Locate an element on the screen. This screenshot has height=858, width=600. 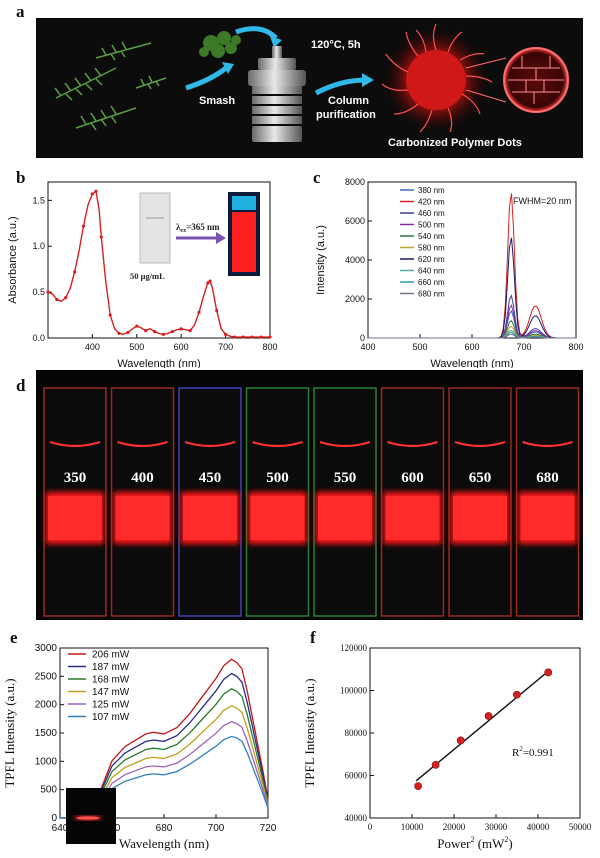
excitation-label: λex=365 nm is located at coordinates (198, 228).